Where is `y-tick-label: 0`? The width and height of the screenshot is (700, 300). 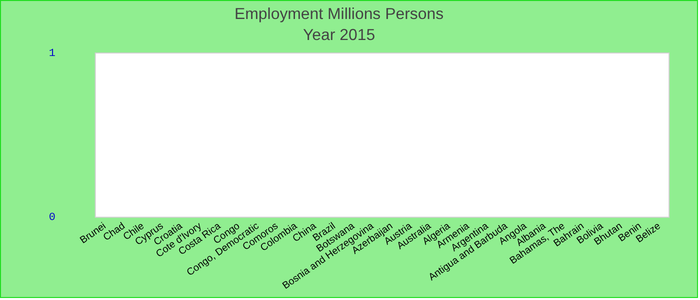 y-tick-label: 0 is located at coordinates (52, 218).